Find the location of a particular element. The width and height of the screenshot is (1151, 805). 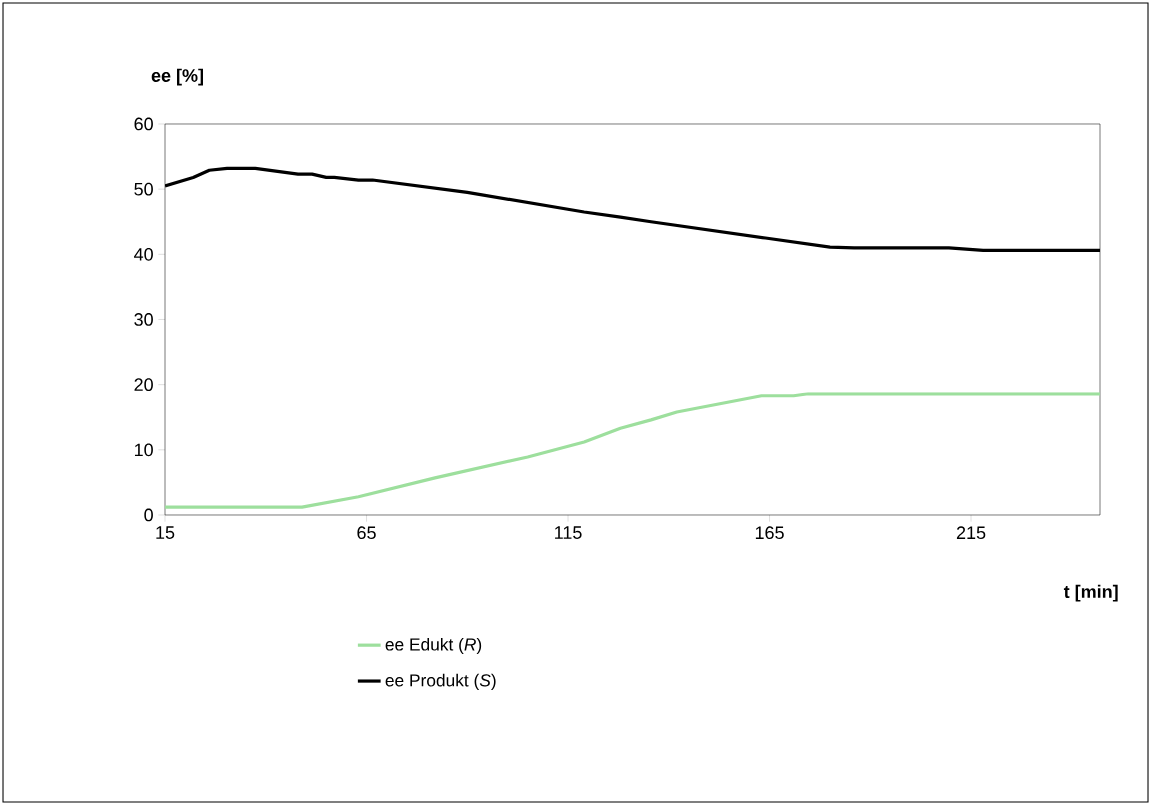

x-tick-label: 115 is located at coordinates (568, 532).